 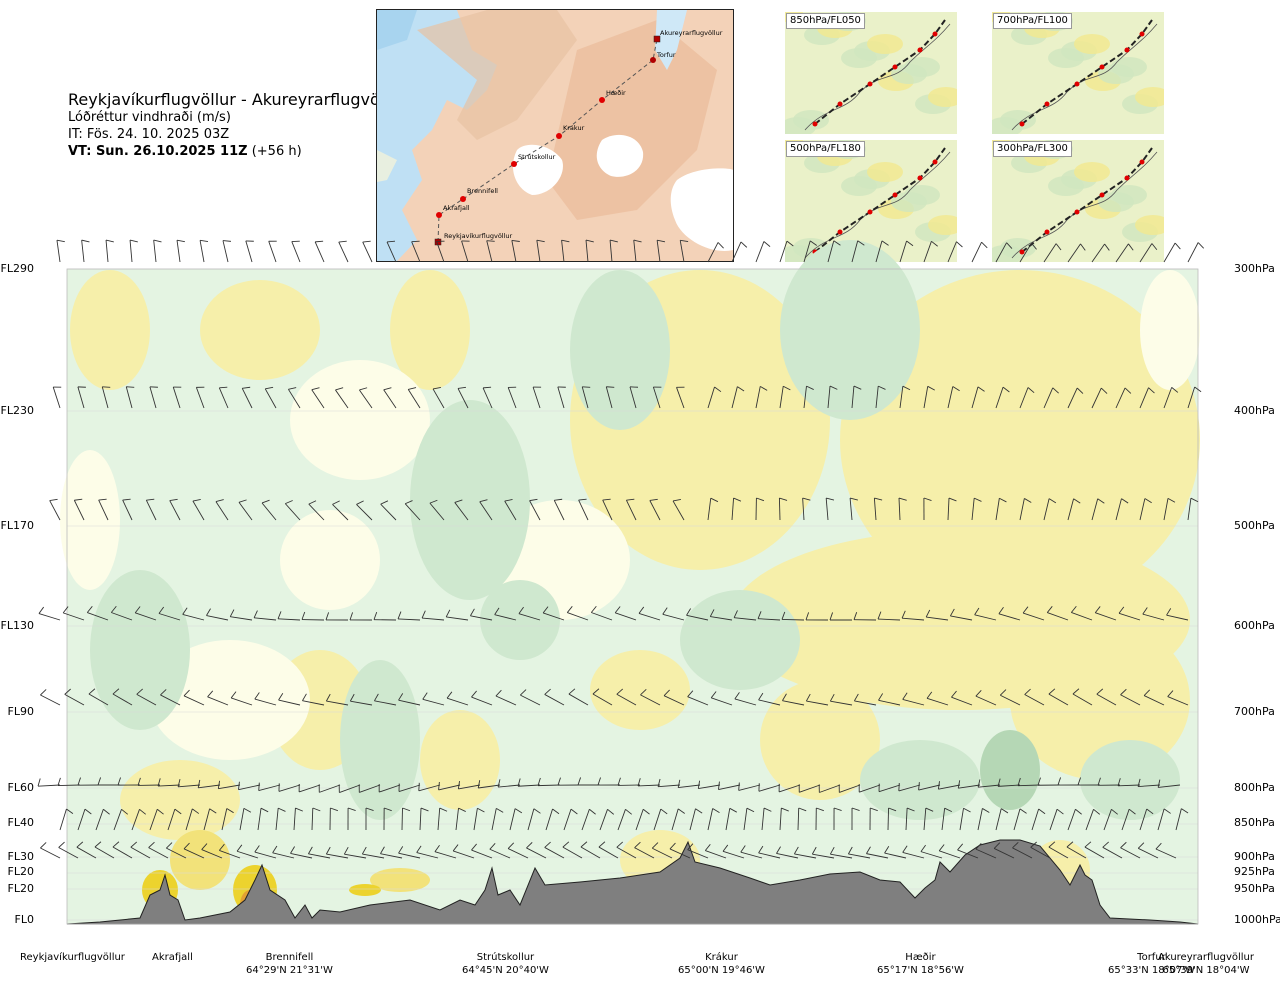 What do you see at coordinates (666, 55) in the screenshot?
I see `map-label-torfur: Torfur` at bounding box center [666, 55].